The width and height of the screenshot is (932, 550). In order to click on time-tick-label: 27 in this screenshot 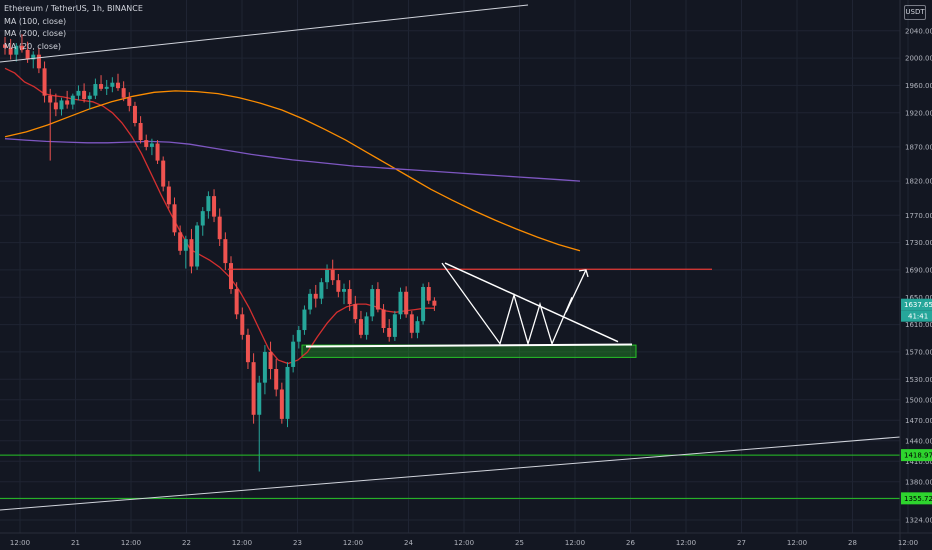, I will do `click(741, 543)`.